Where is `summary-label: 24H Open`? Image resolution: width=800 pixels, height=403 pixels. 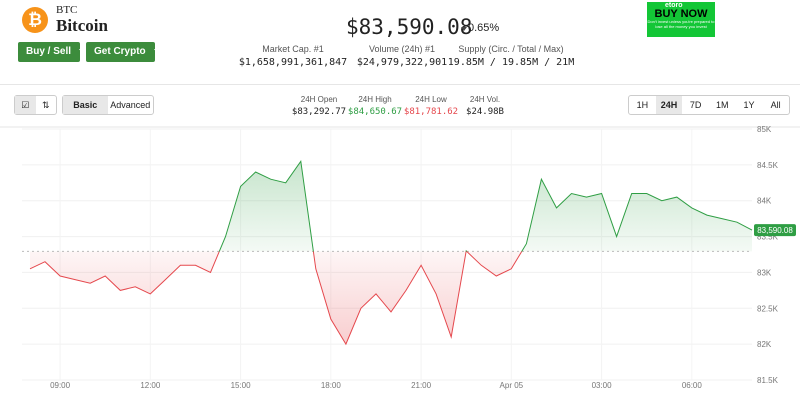 summary-label: 24H Open is located at coordinates (319, 99).